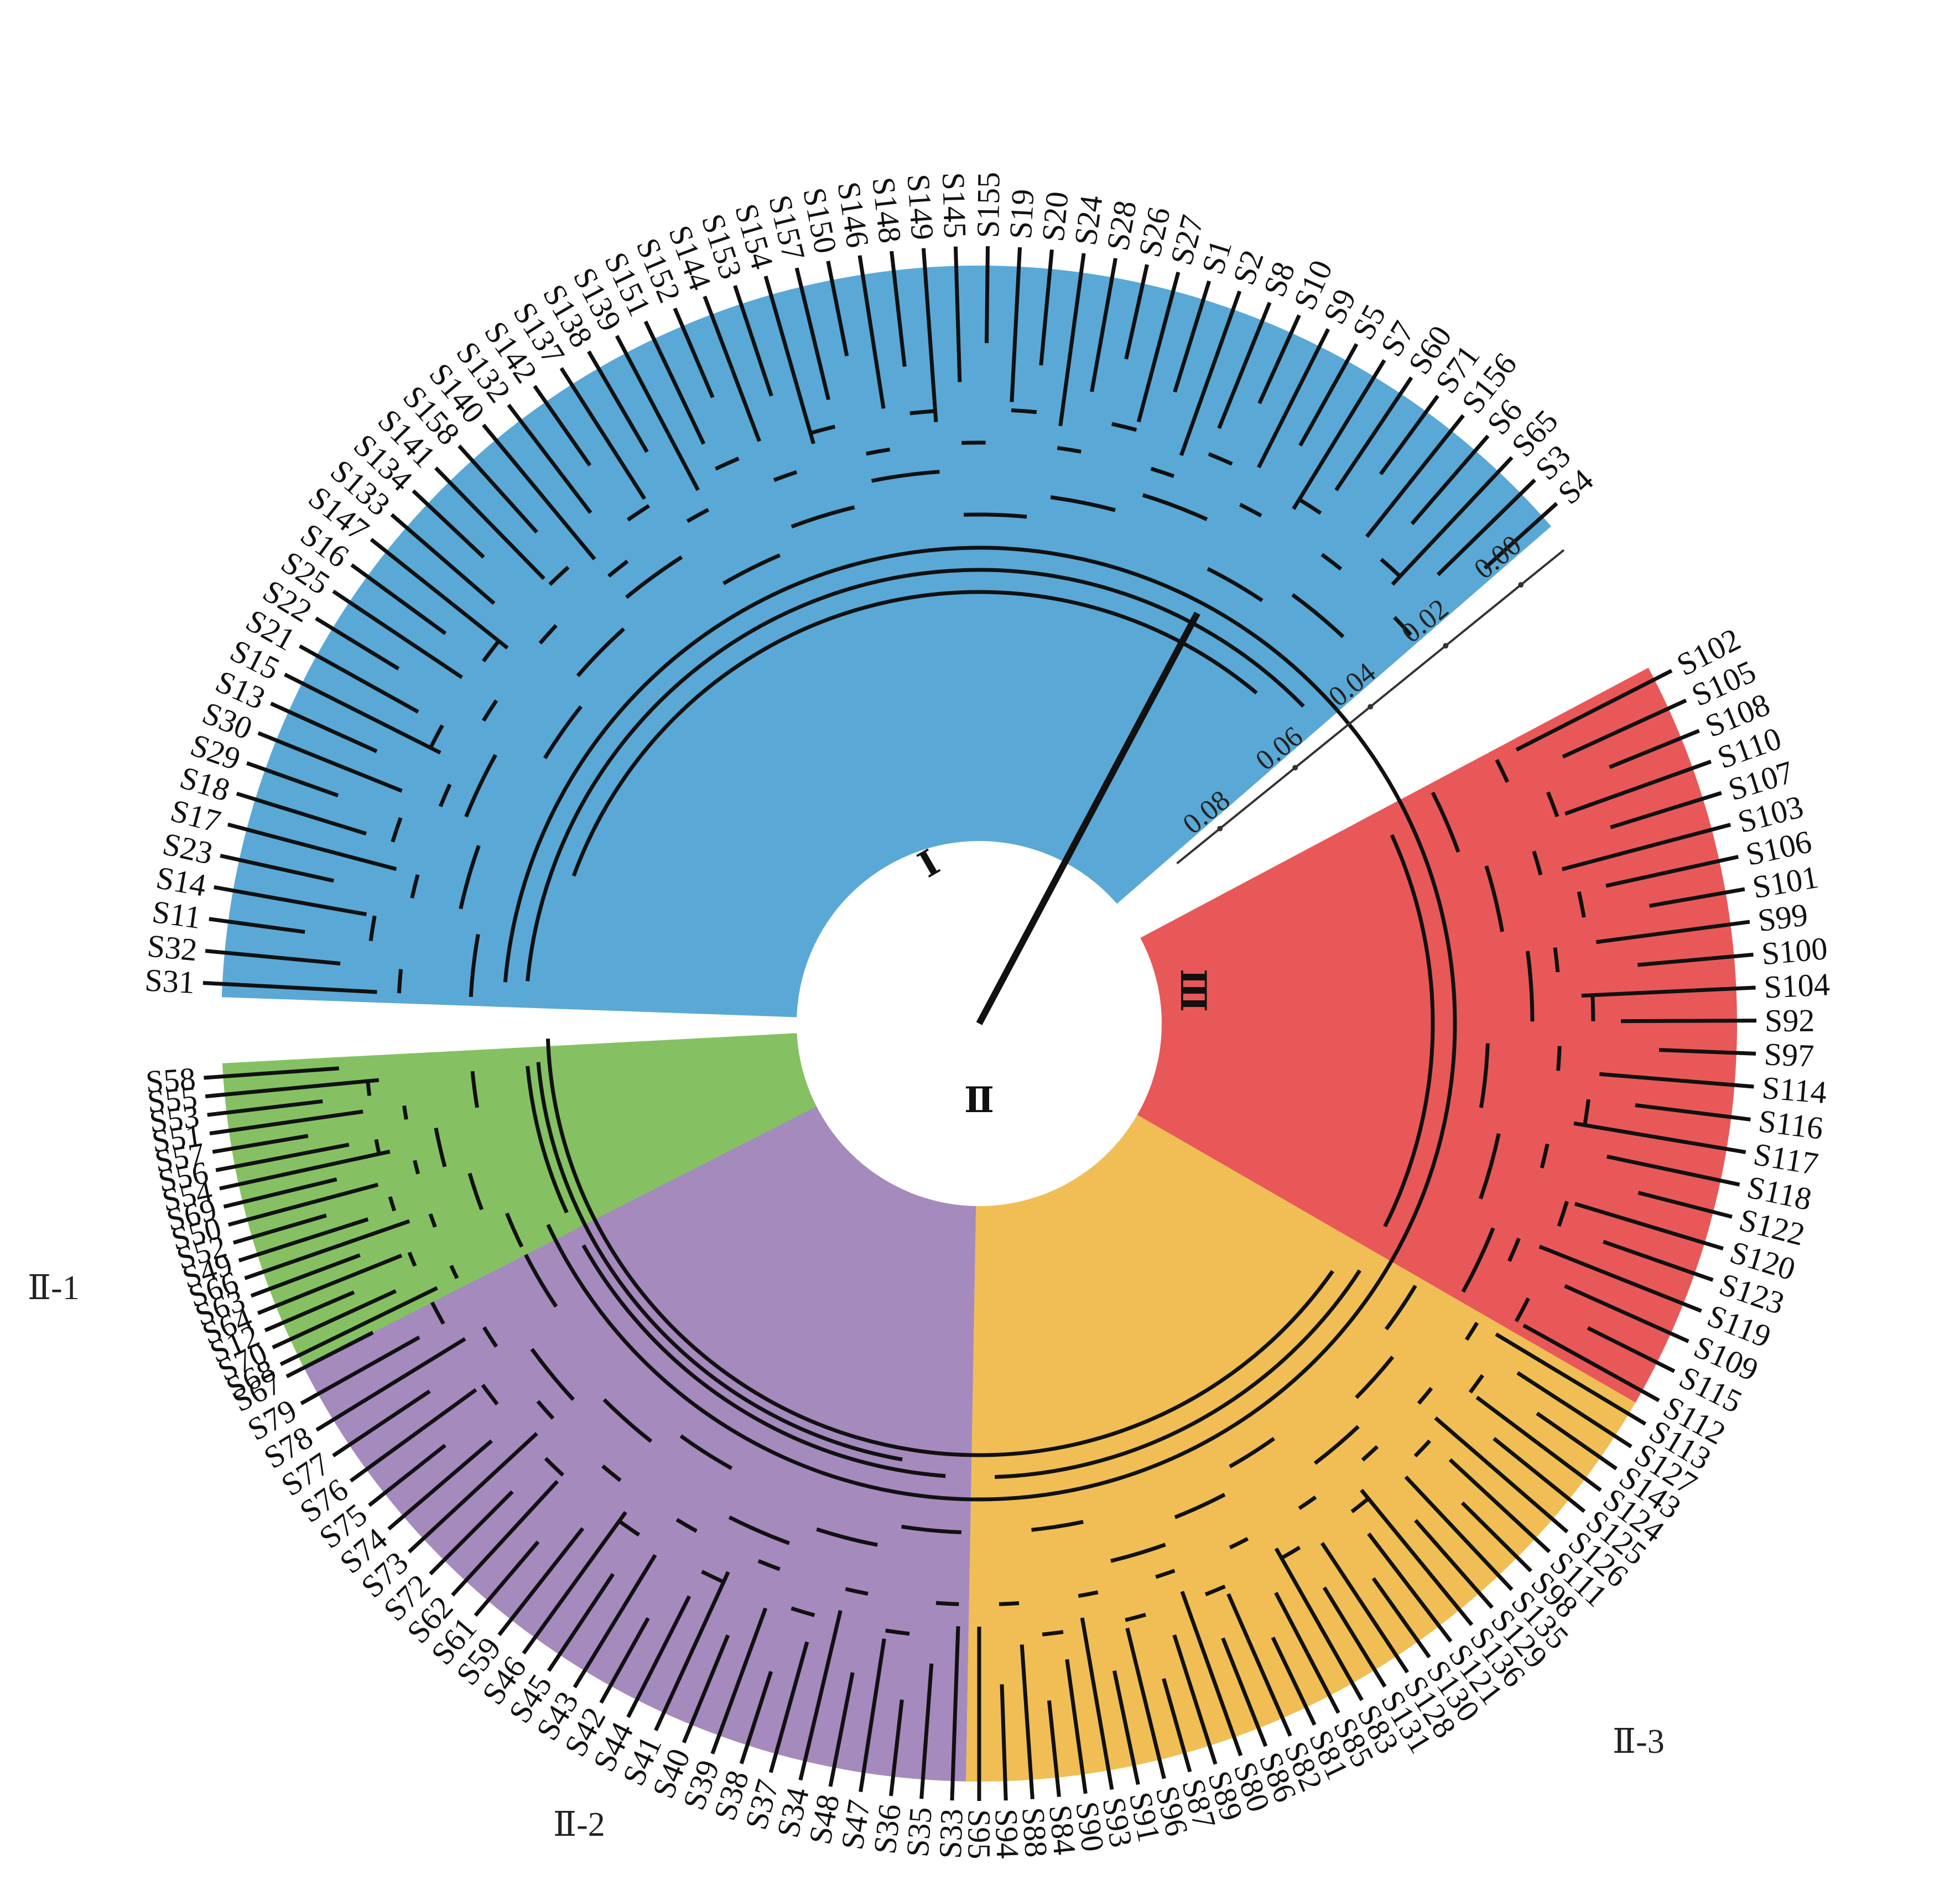 The image size is (1960, 1895). Describe the element at coordinates (1193, 990) in the screenshot. I see `clade-label-iii: Ⅲ` at that location.